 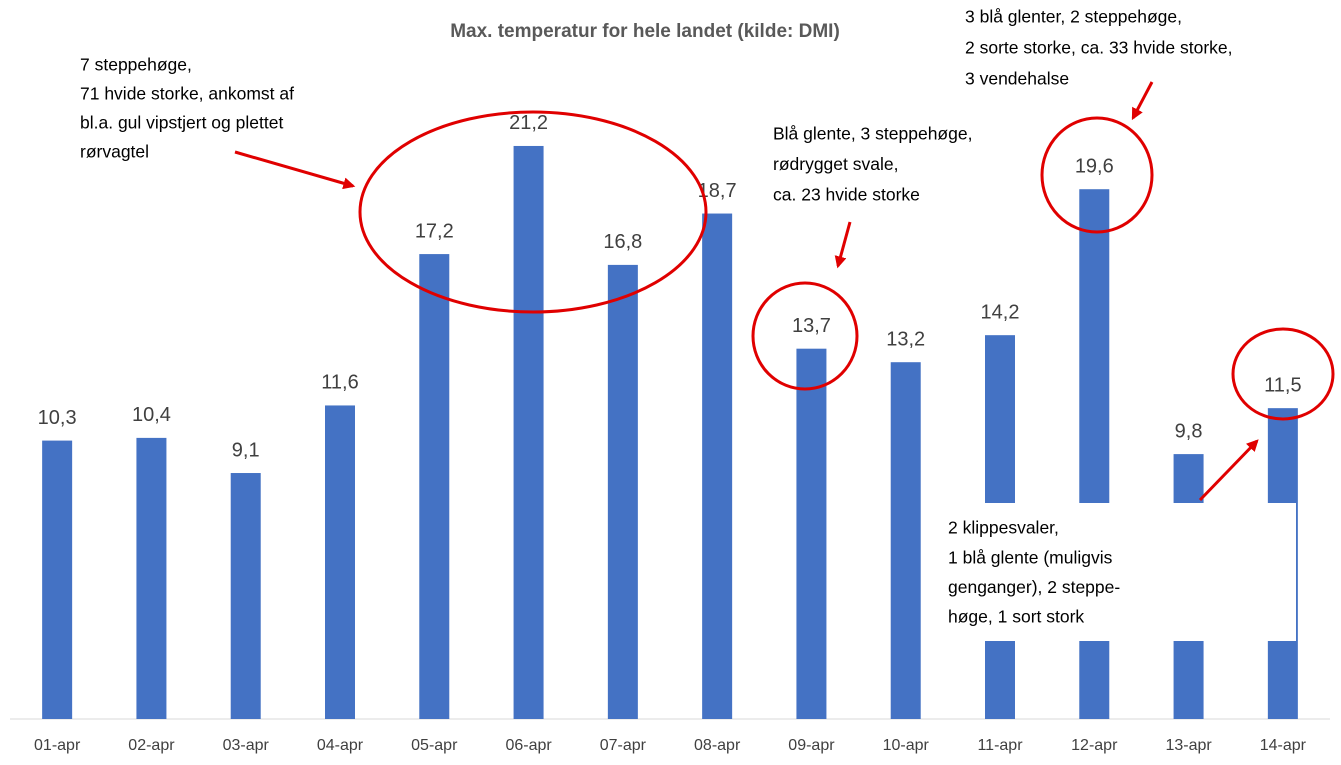 What do you see at coordinates (57, 745) in the screenshot?
I see `x-tick-label: 01-apr` at bounding box center [57, 745].